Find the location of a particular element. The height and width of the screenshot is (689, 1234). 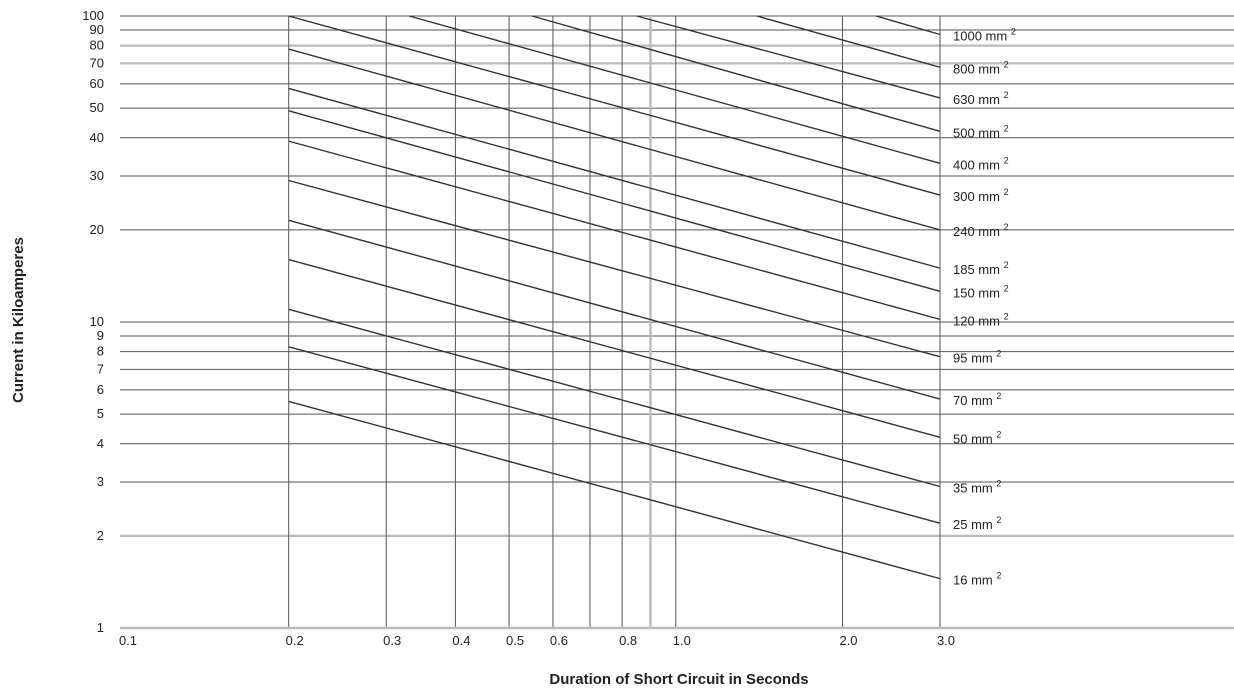

y-tick-label: 10 is located at coordinates (97, 321).